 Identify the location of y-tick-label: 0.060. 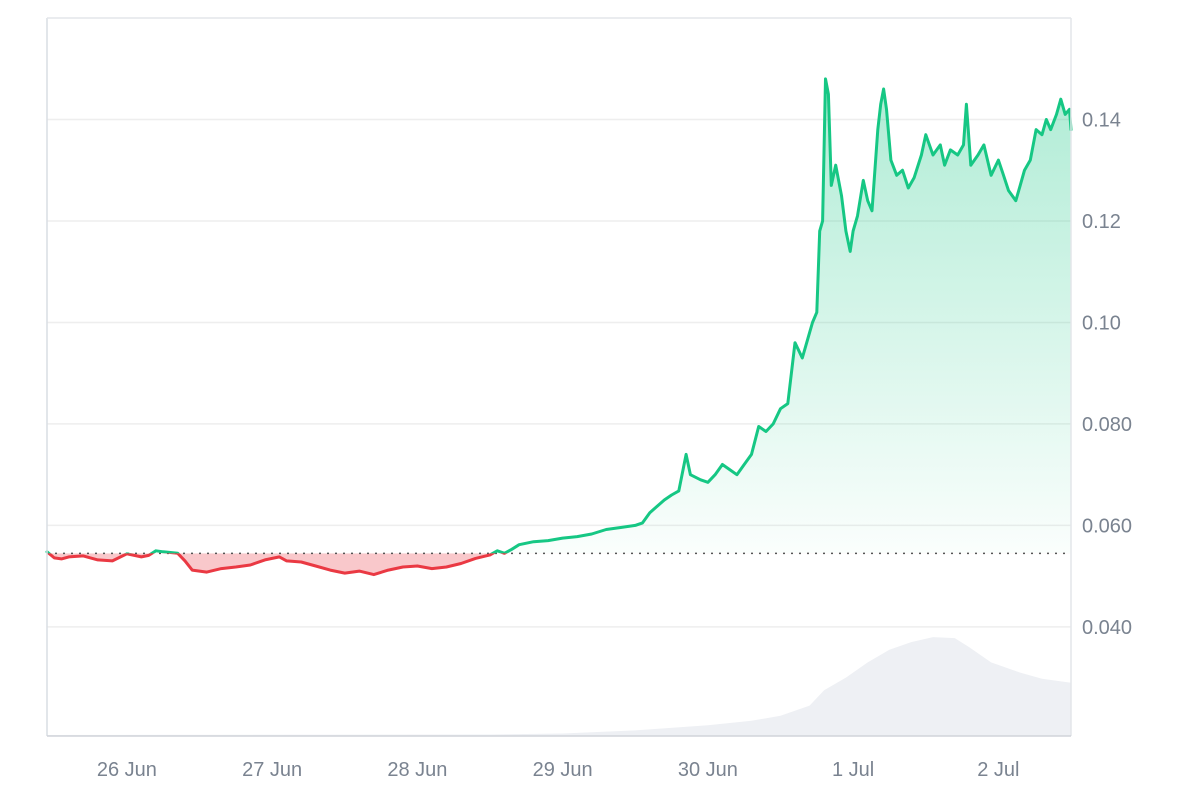
(1107, 526).